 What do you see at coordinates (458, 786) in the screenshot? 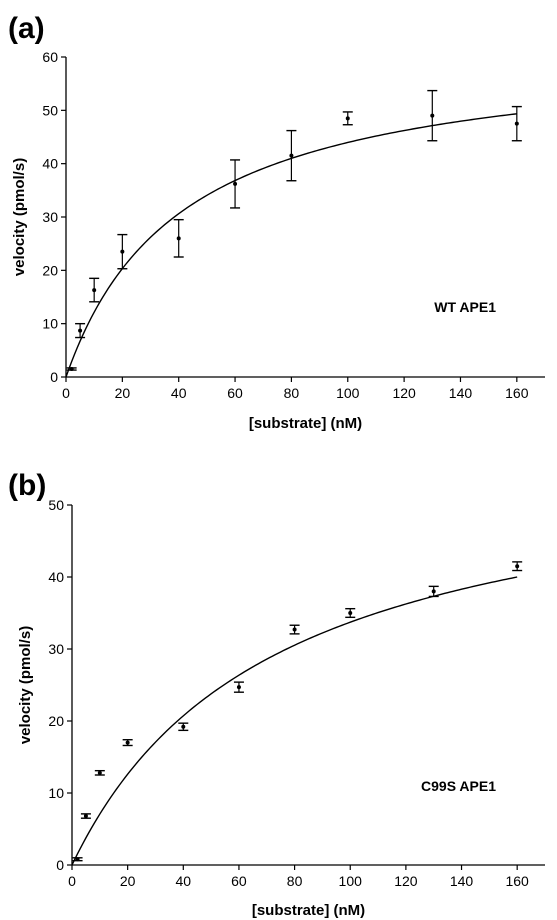
I see `series-annotation: C99S APE1` at bounding box center [458, 786].